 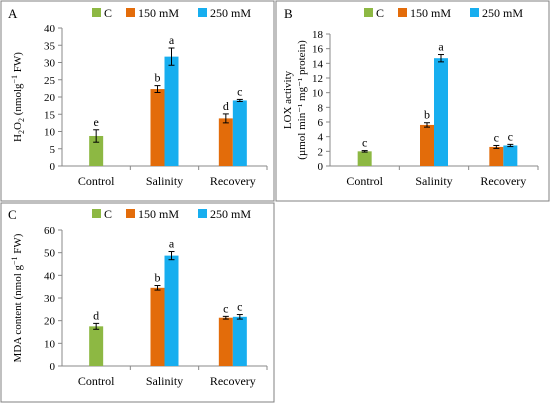 I want to click on y-axis-label: H2O2 (nmolg−1 FW), so click(x=18, y=97).